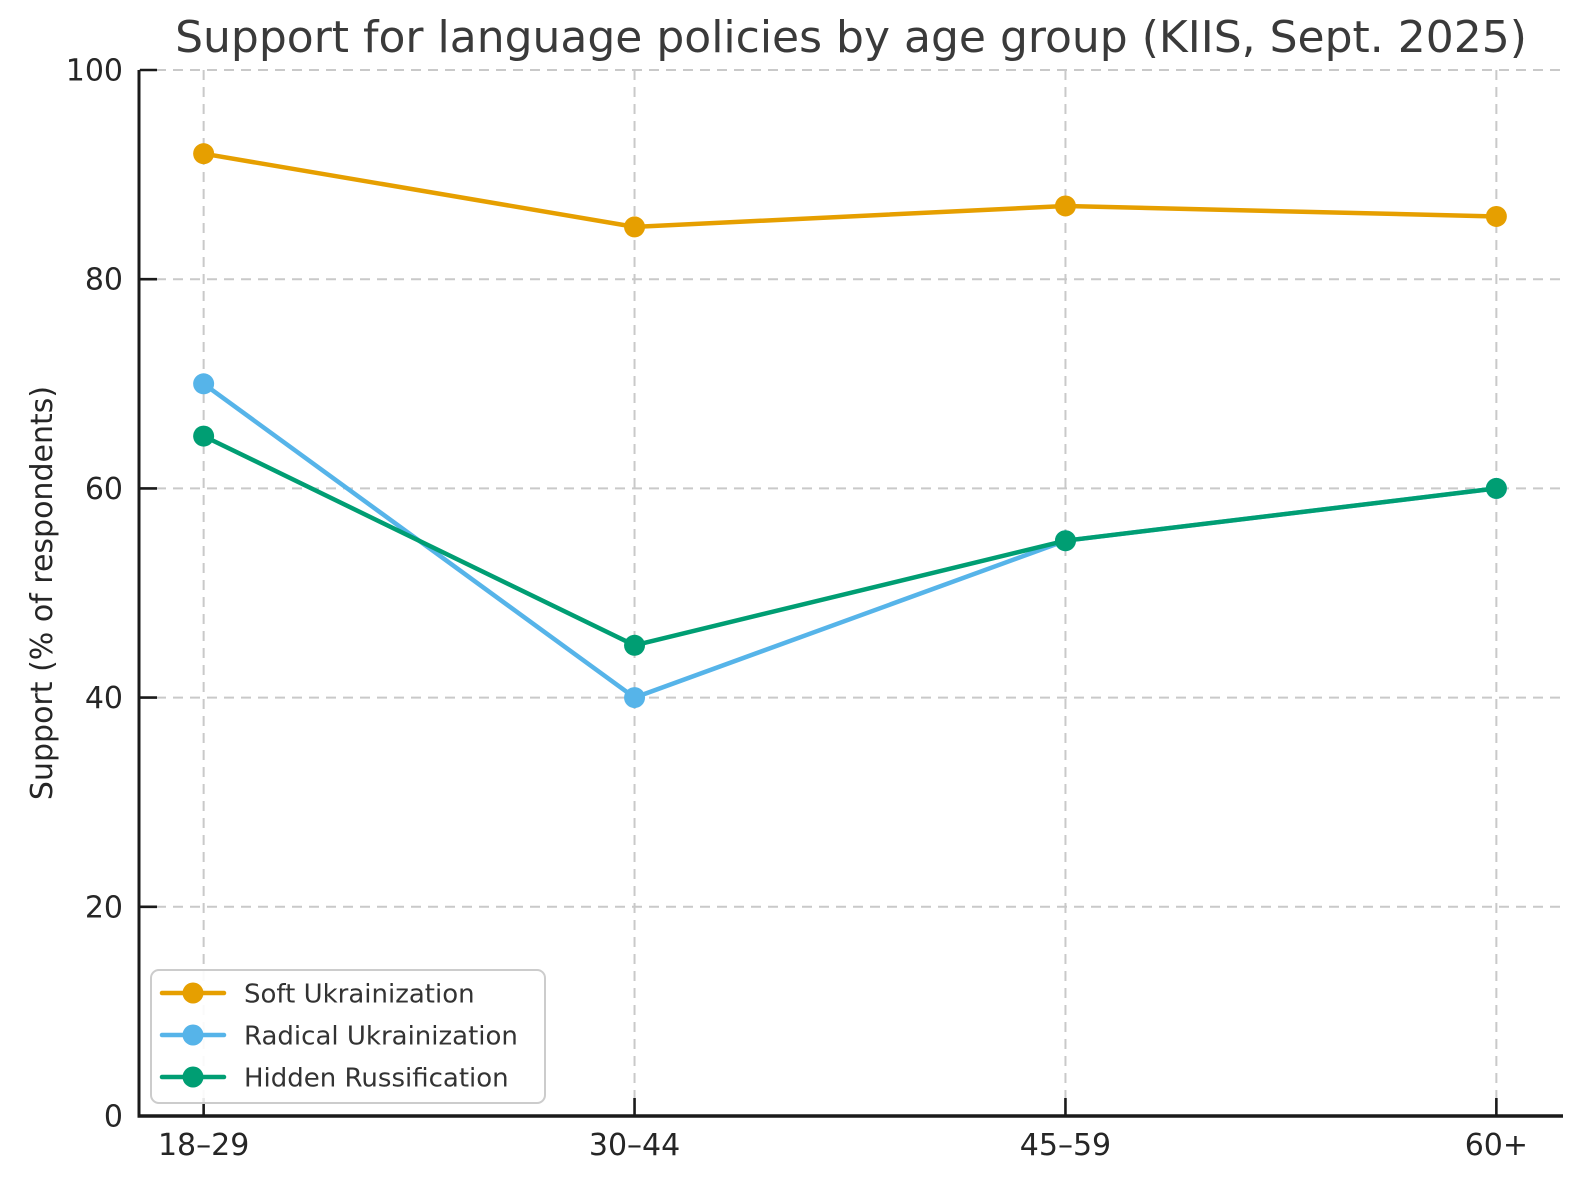 The width and height of the screenshot is (1580, 1180). I want to click on x-tick-label: 30–44, so click(634, 1145).